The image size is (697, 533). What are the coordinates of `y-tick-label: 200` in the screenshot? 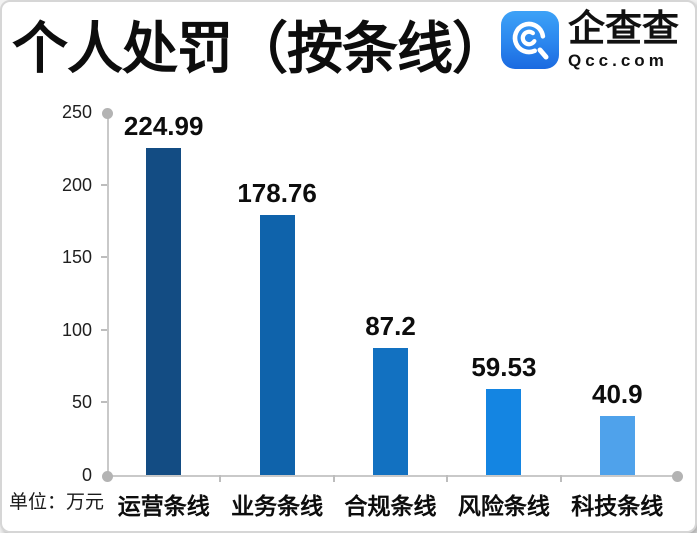 It's located at (76, 184).